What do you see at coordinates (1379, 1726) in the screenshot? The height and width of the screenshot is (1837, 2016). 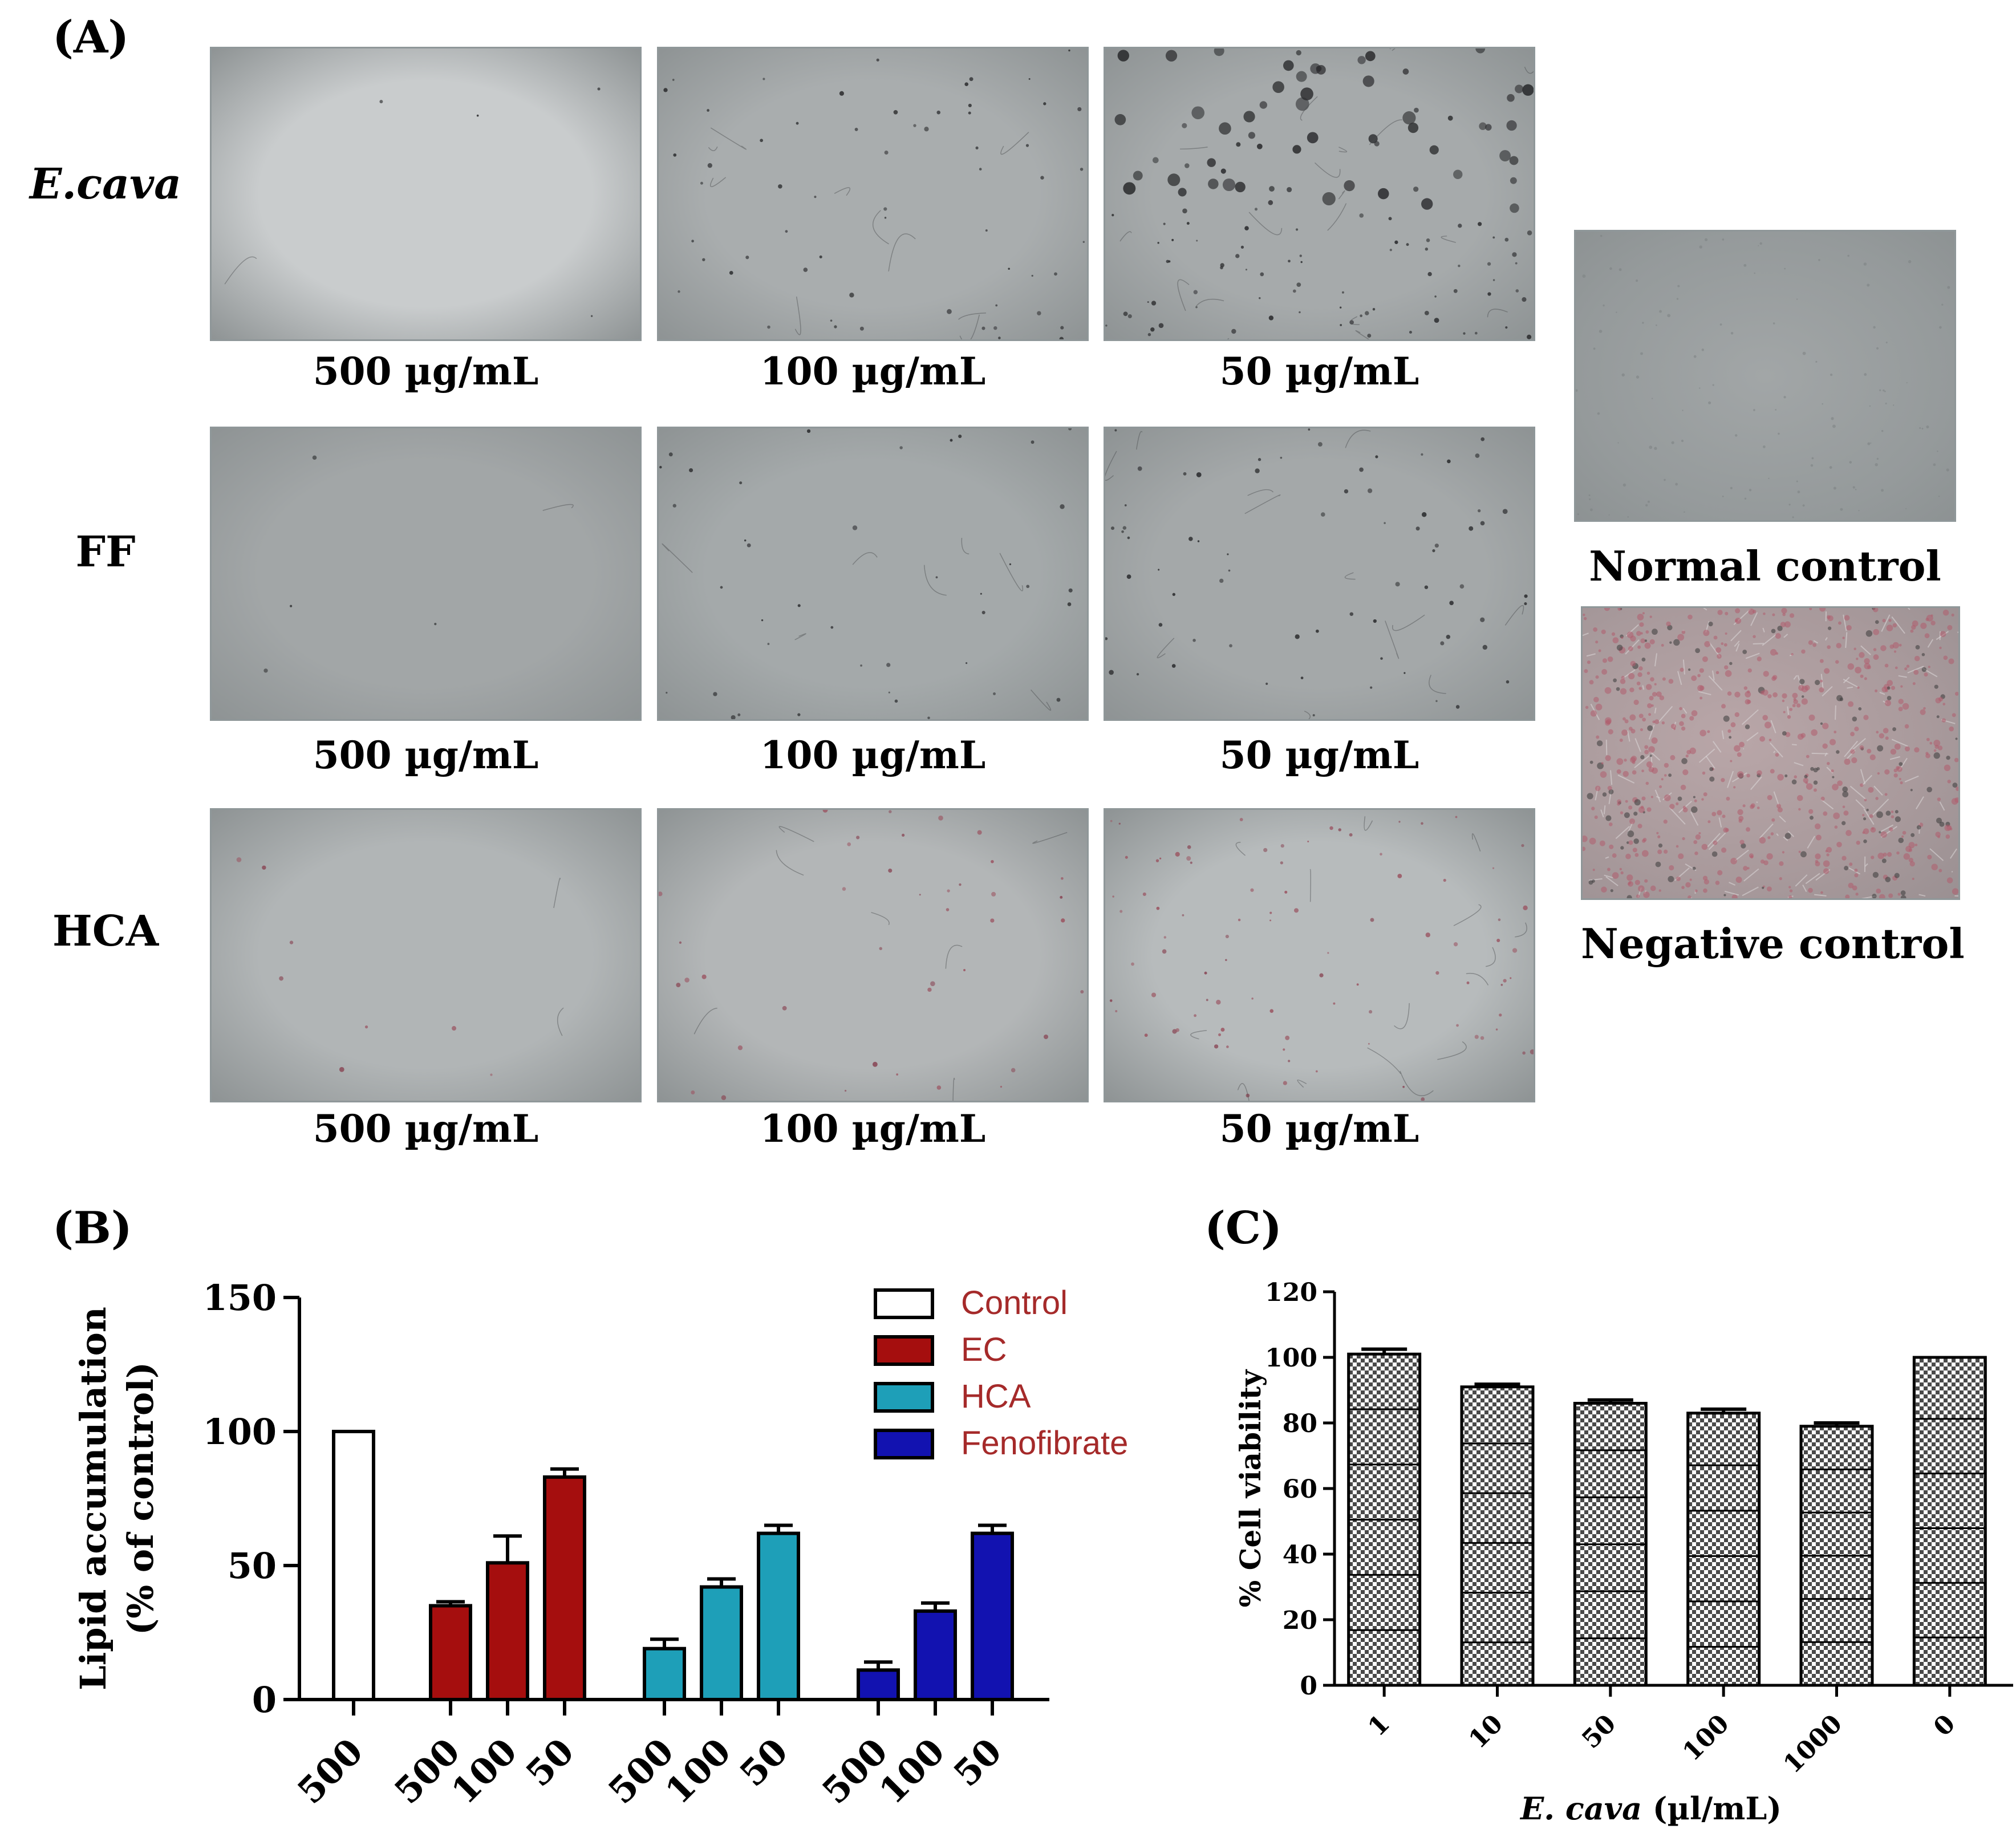 I see `x-tick-label: 1` at bounding box center [1379, 1726].